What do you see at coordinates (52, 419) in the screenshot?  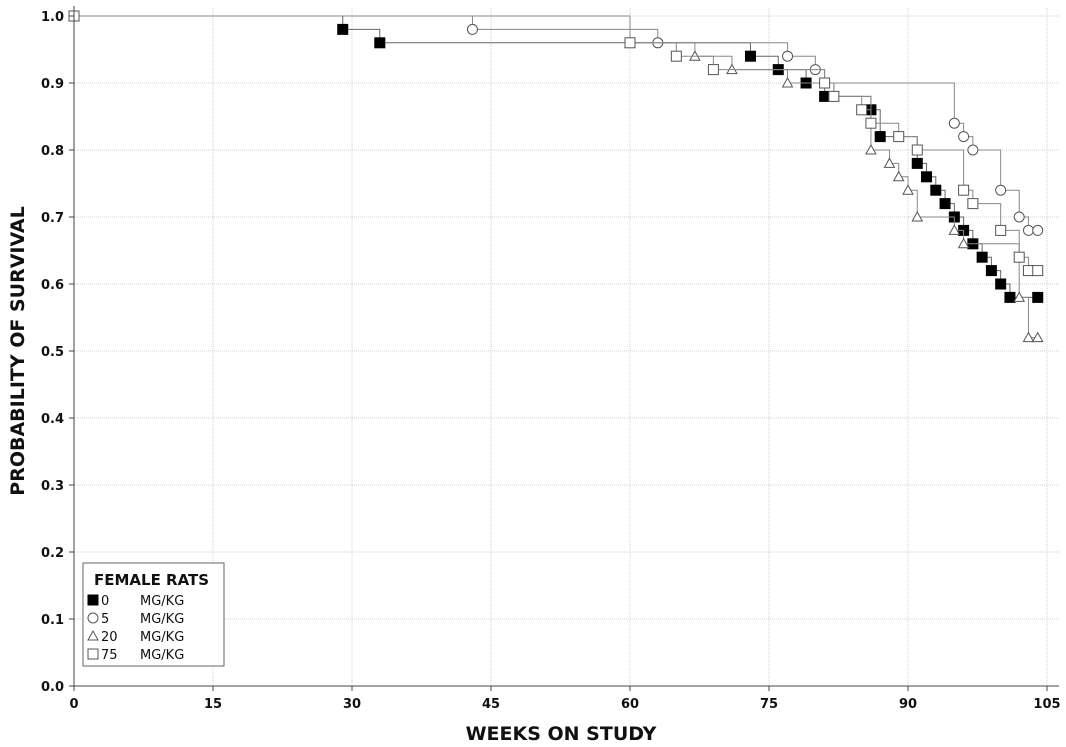 I see `y-tick-label: 0.4` at bounding box center [52, 419].